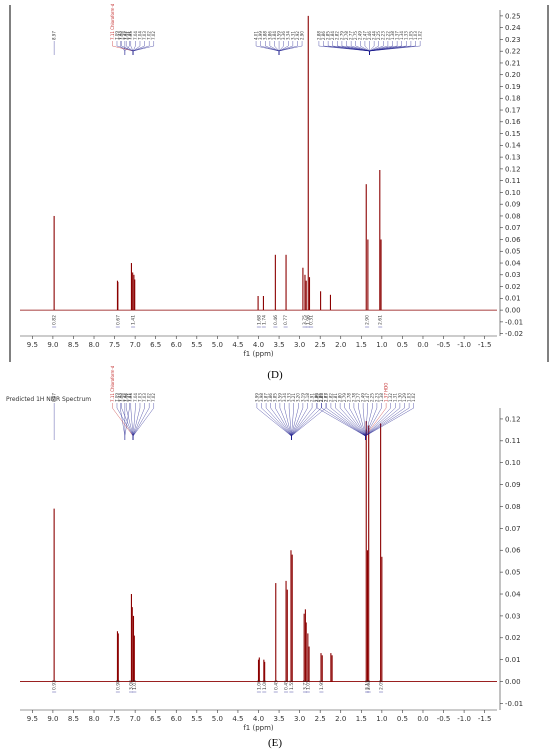 The image size is (550, 756). What do you see at coordinates (288, 397) in the screenshot?
I see `peak-shift-label: 3.33` at bounding box center [288, 397].